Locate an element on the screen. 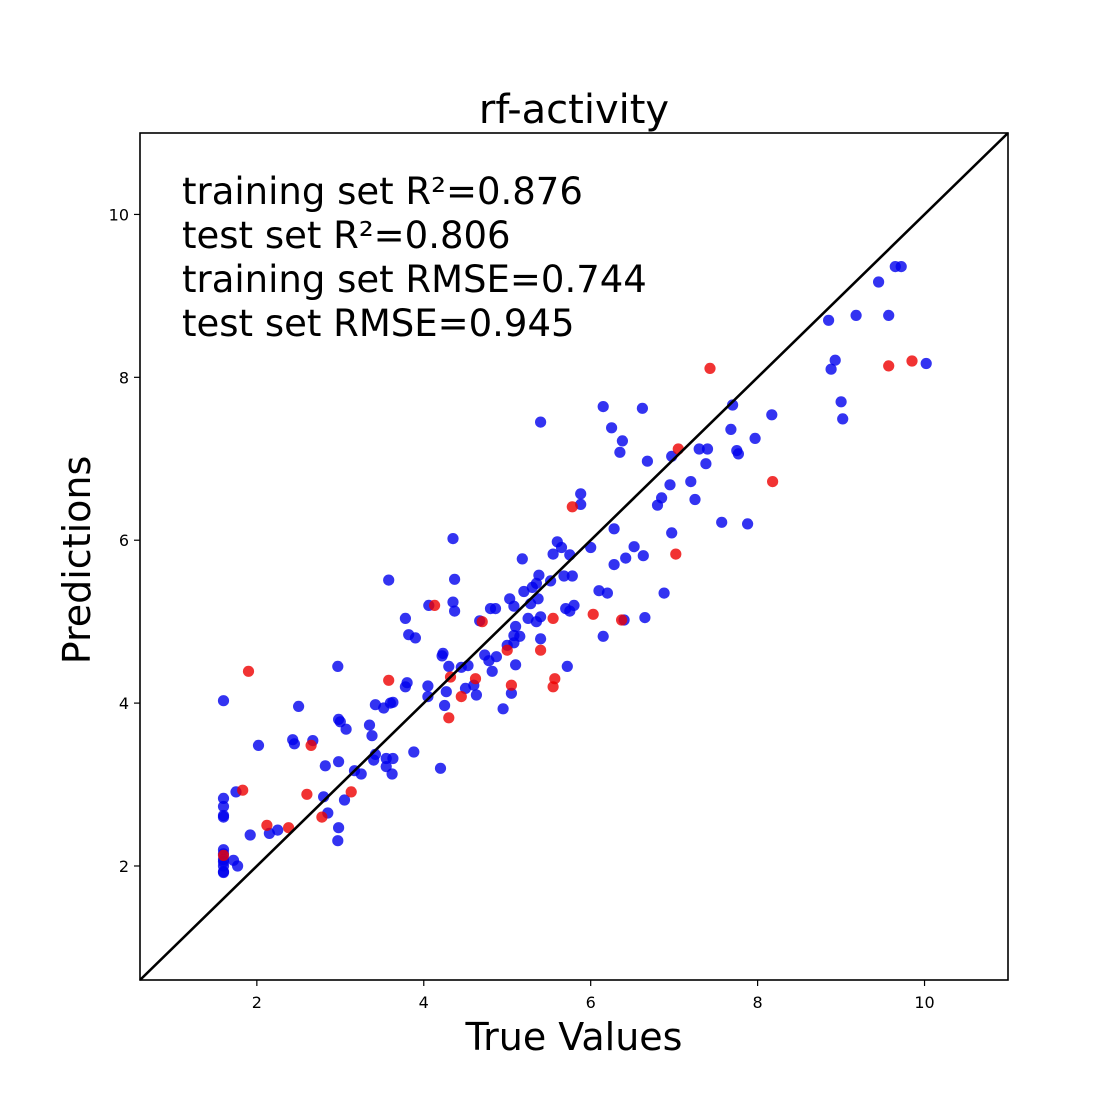 This screenshot has width=1120, height=1120. title-group: rf-activity is located at coordinates (574, 110).